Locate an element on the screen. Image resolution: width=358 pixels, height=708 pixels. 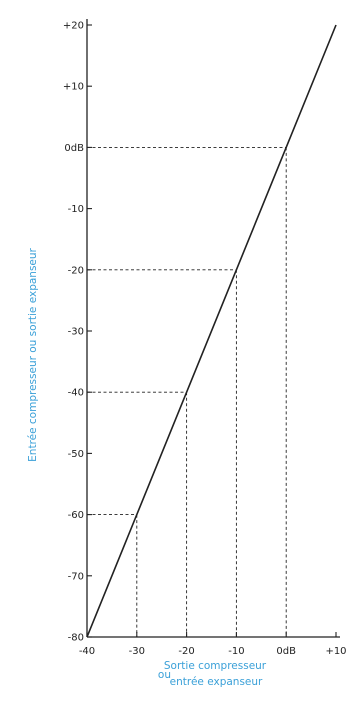
y-tick-label: +10 is located at coordinates (73, 87).